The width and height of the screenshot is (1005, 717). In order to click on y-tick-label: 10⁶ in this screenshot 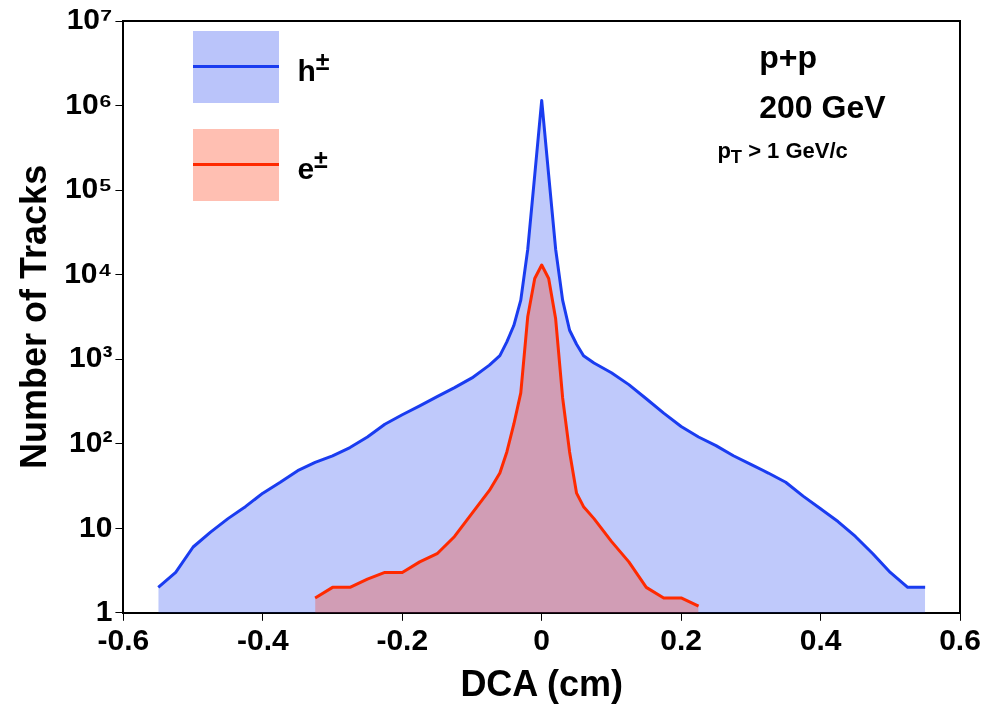, I will do `click(89, 103)`.